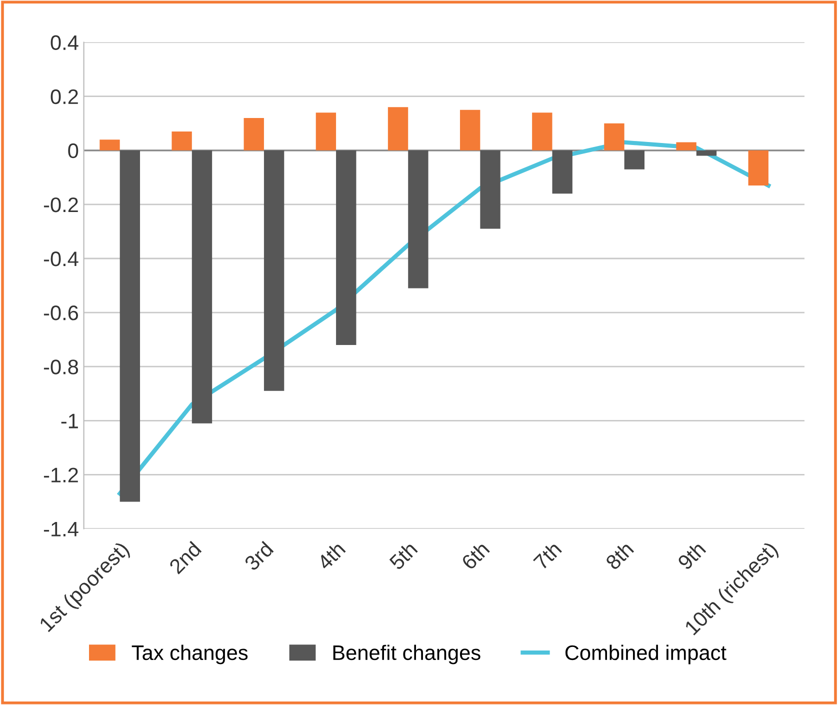 This screenshot has width=838, height=705. Describe the element at coordinates (190, 654) in the screenshot. I see `legend-label: Tax changes` at that location.